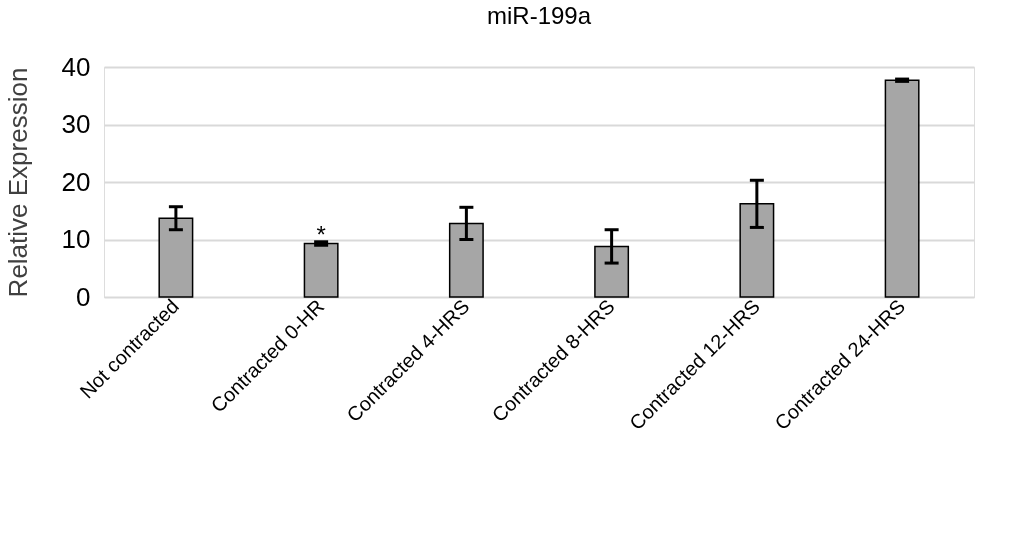  Describe the element at coordinates (76, 124) in the screenshot. I see `y-tick-label: 30` at that location.